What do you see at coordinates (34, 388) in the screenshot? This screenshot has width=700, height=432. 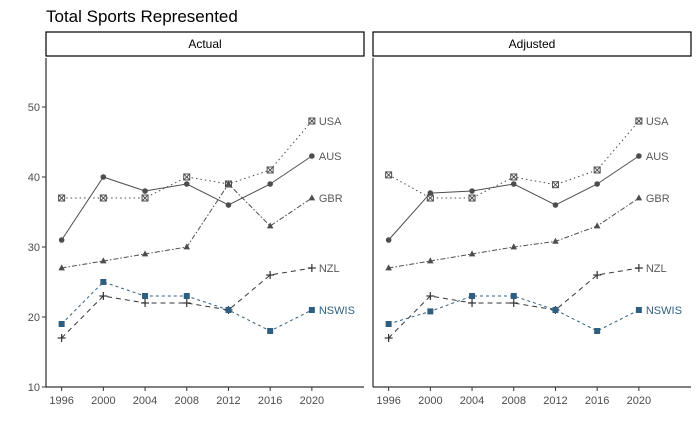 I see `y-tick-label: 10` at bounding box center [34, 388].